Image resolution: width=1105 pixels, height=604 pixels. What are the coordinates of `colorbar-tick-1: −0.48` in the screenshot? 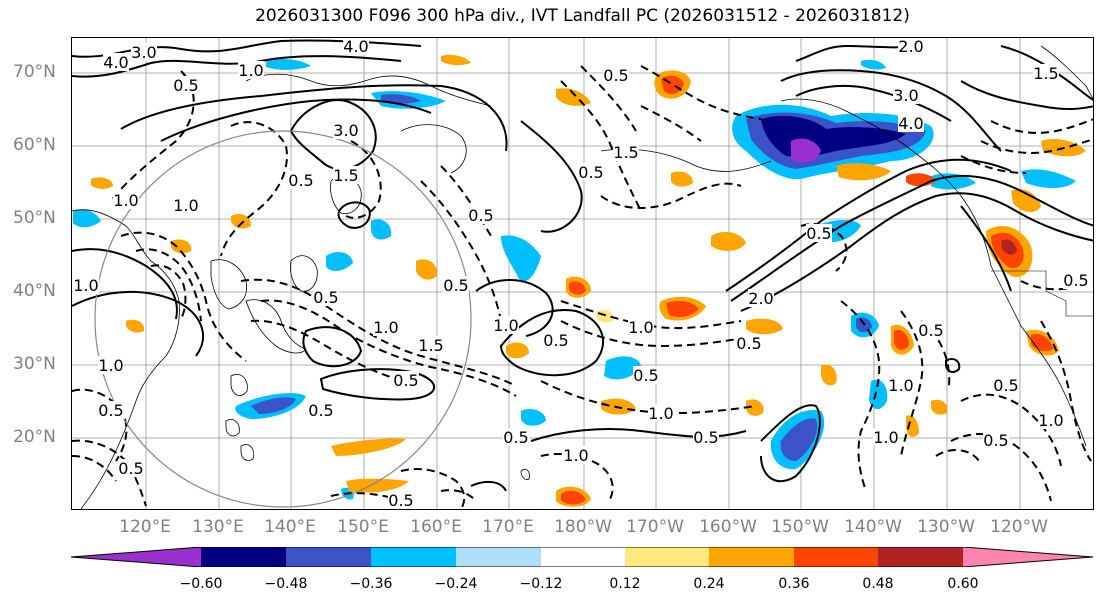 It's located at (286, 584).